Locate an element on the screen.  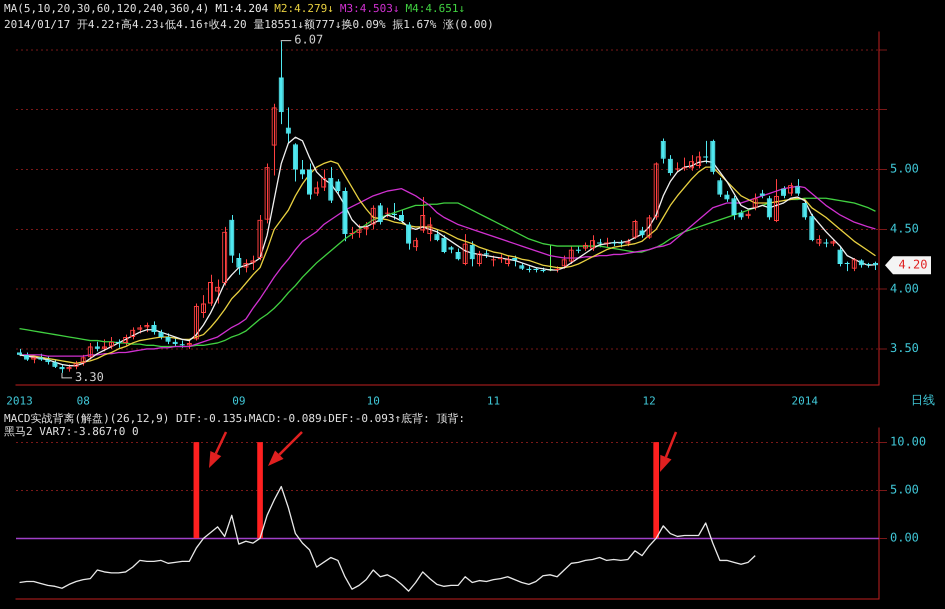
text: MACD实战背离(解盘)(26,12,9) DIF:-0.135↓MACD:-0.089↓DEF:-0.093↑底背: 顶背: is located at coordinates (234, 418).